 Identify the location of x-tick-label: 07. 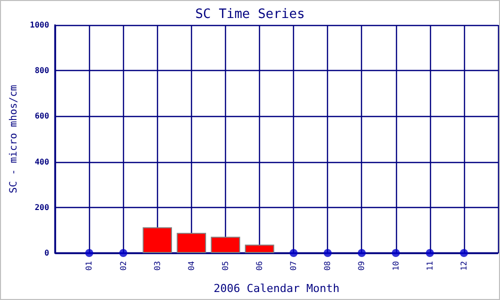
(293, 265).